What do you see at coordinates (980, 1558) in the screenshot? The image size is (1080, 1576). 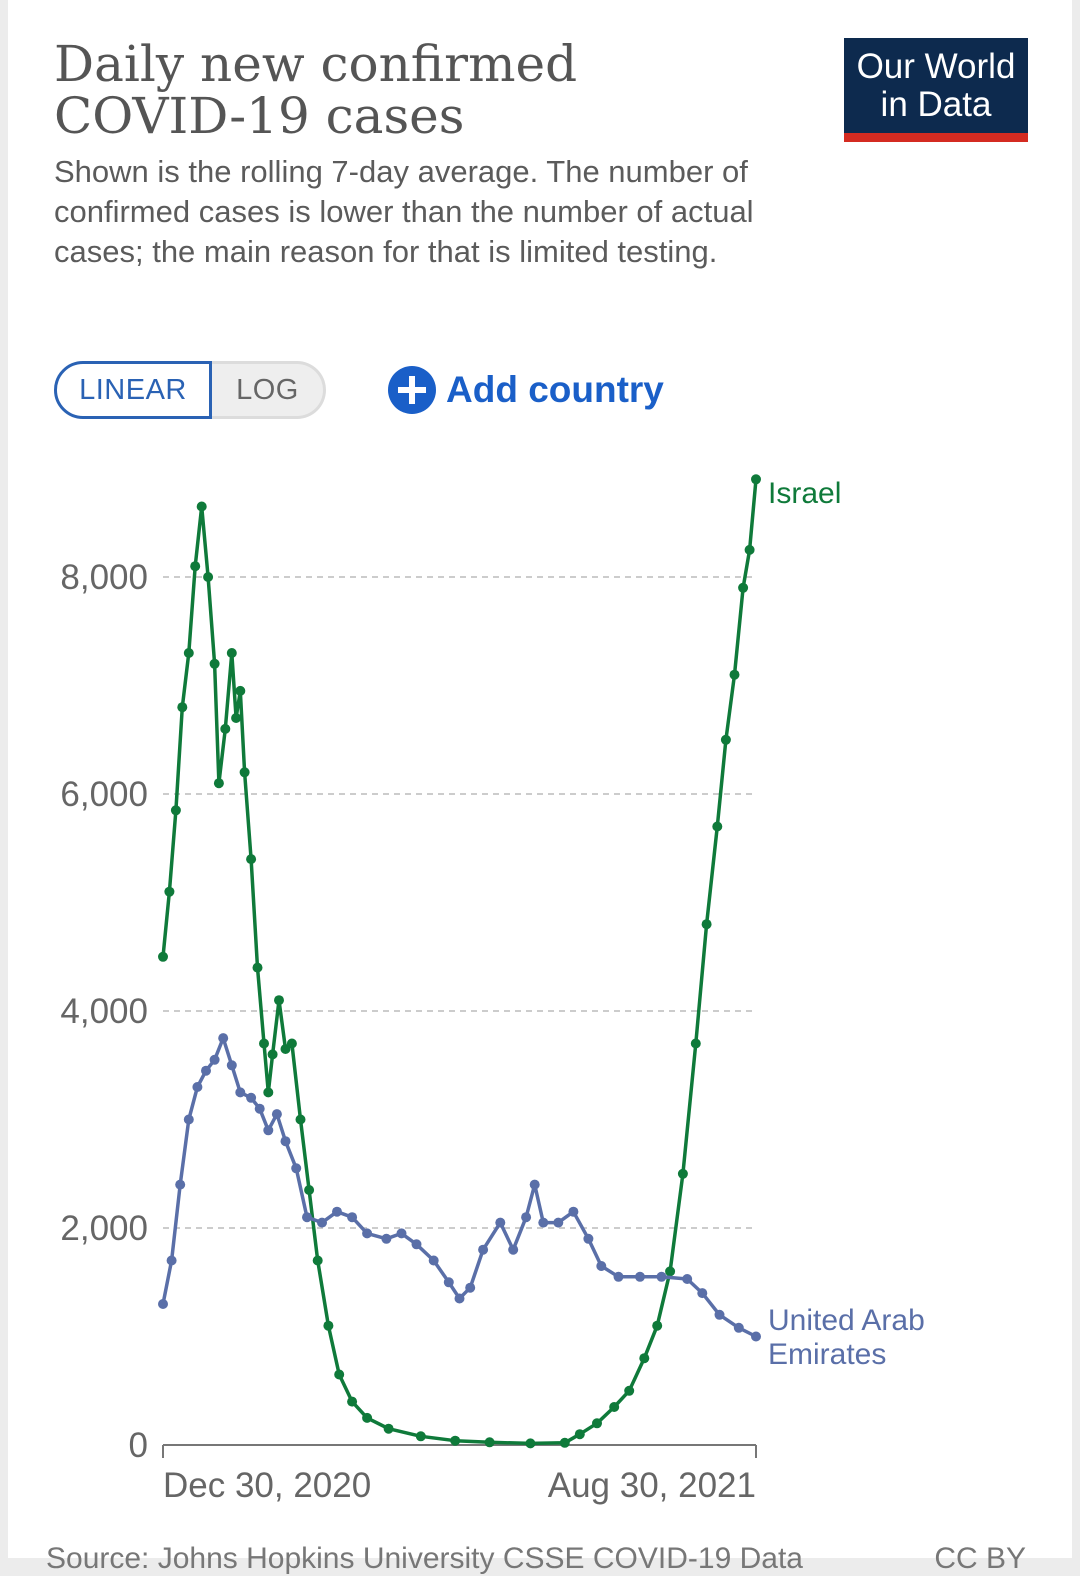 I see `license-text: CC BY` at bounding box center [980, 1558].